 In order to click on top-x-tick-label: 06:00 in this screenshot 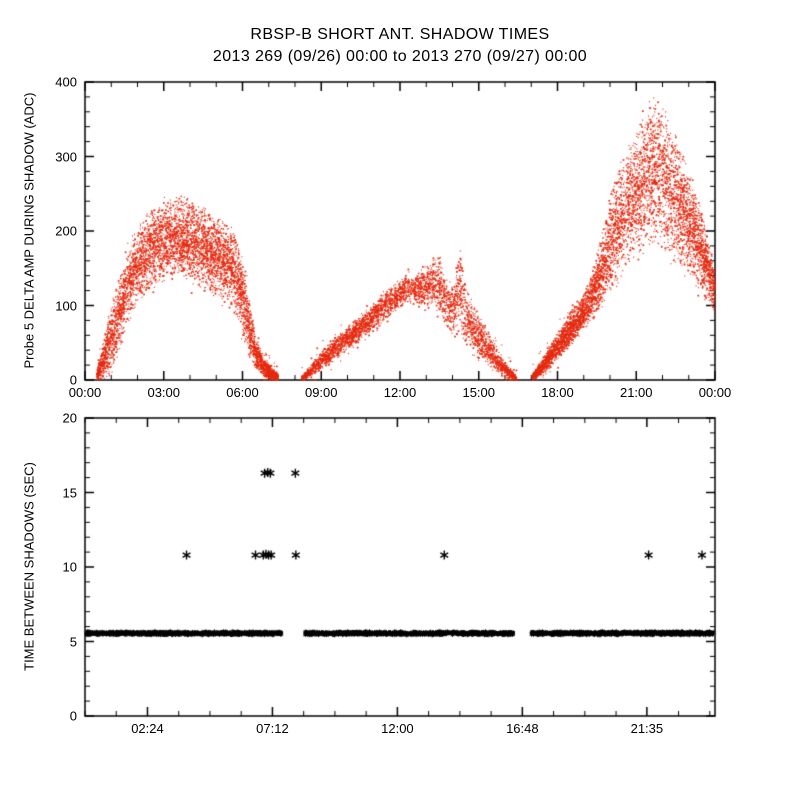, I will do `click(242, 392)`.